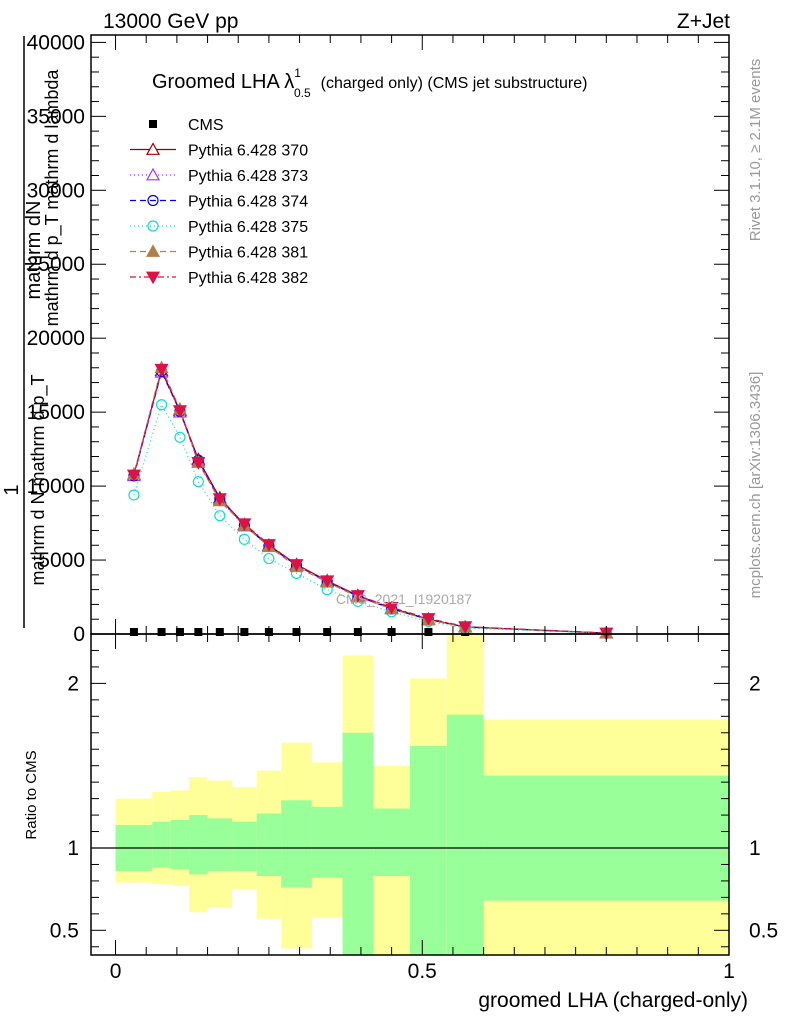  Describe the element at coordinates (56, 486) in the screenshot. I see `y-tick-label: 10000` at that location.